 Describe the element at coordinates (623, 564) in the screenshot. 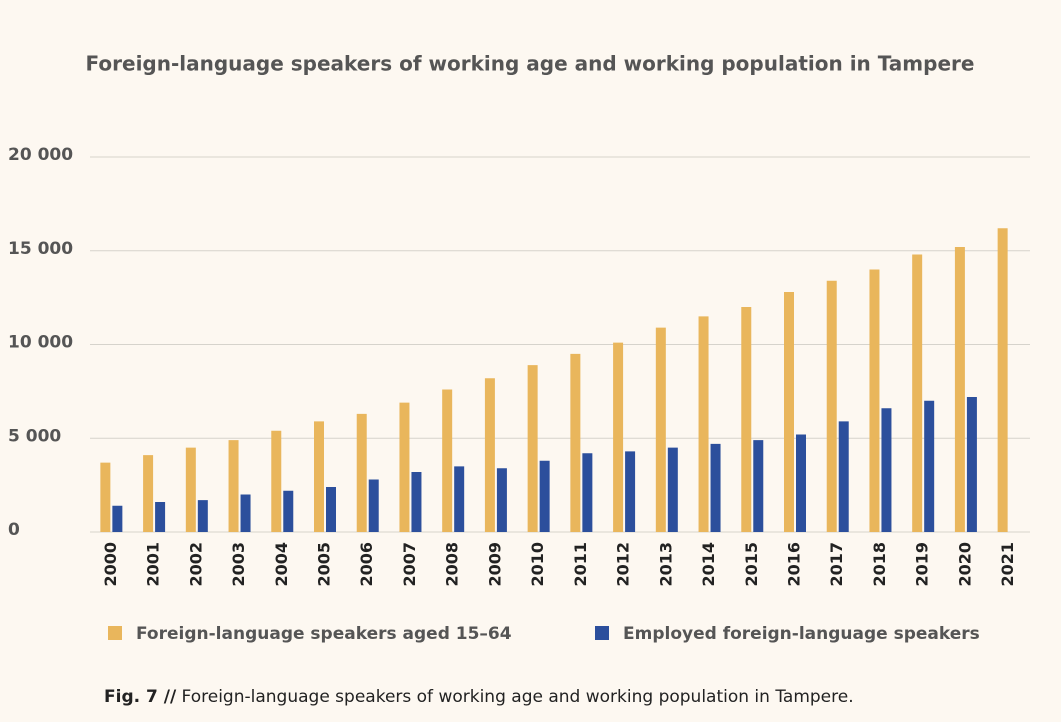

I see `x-tick-label: 2012` at that location.